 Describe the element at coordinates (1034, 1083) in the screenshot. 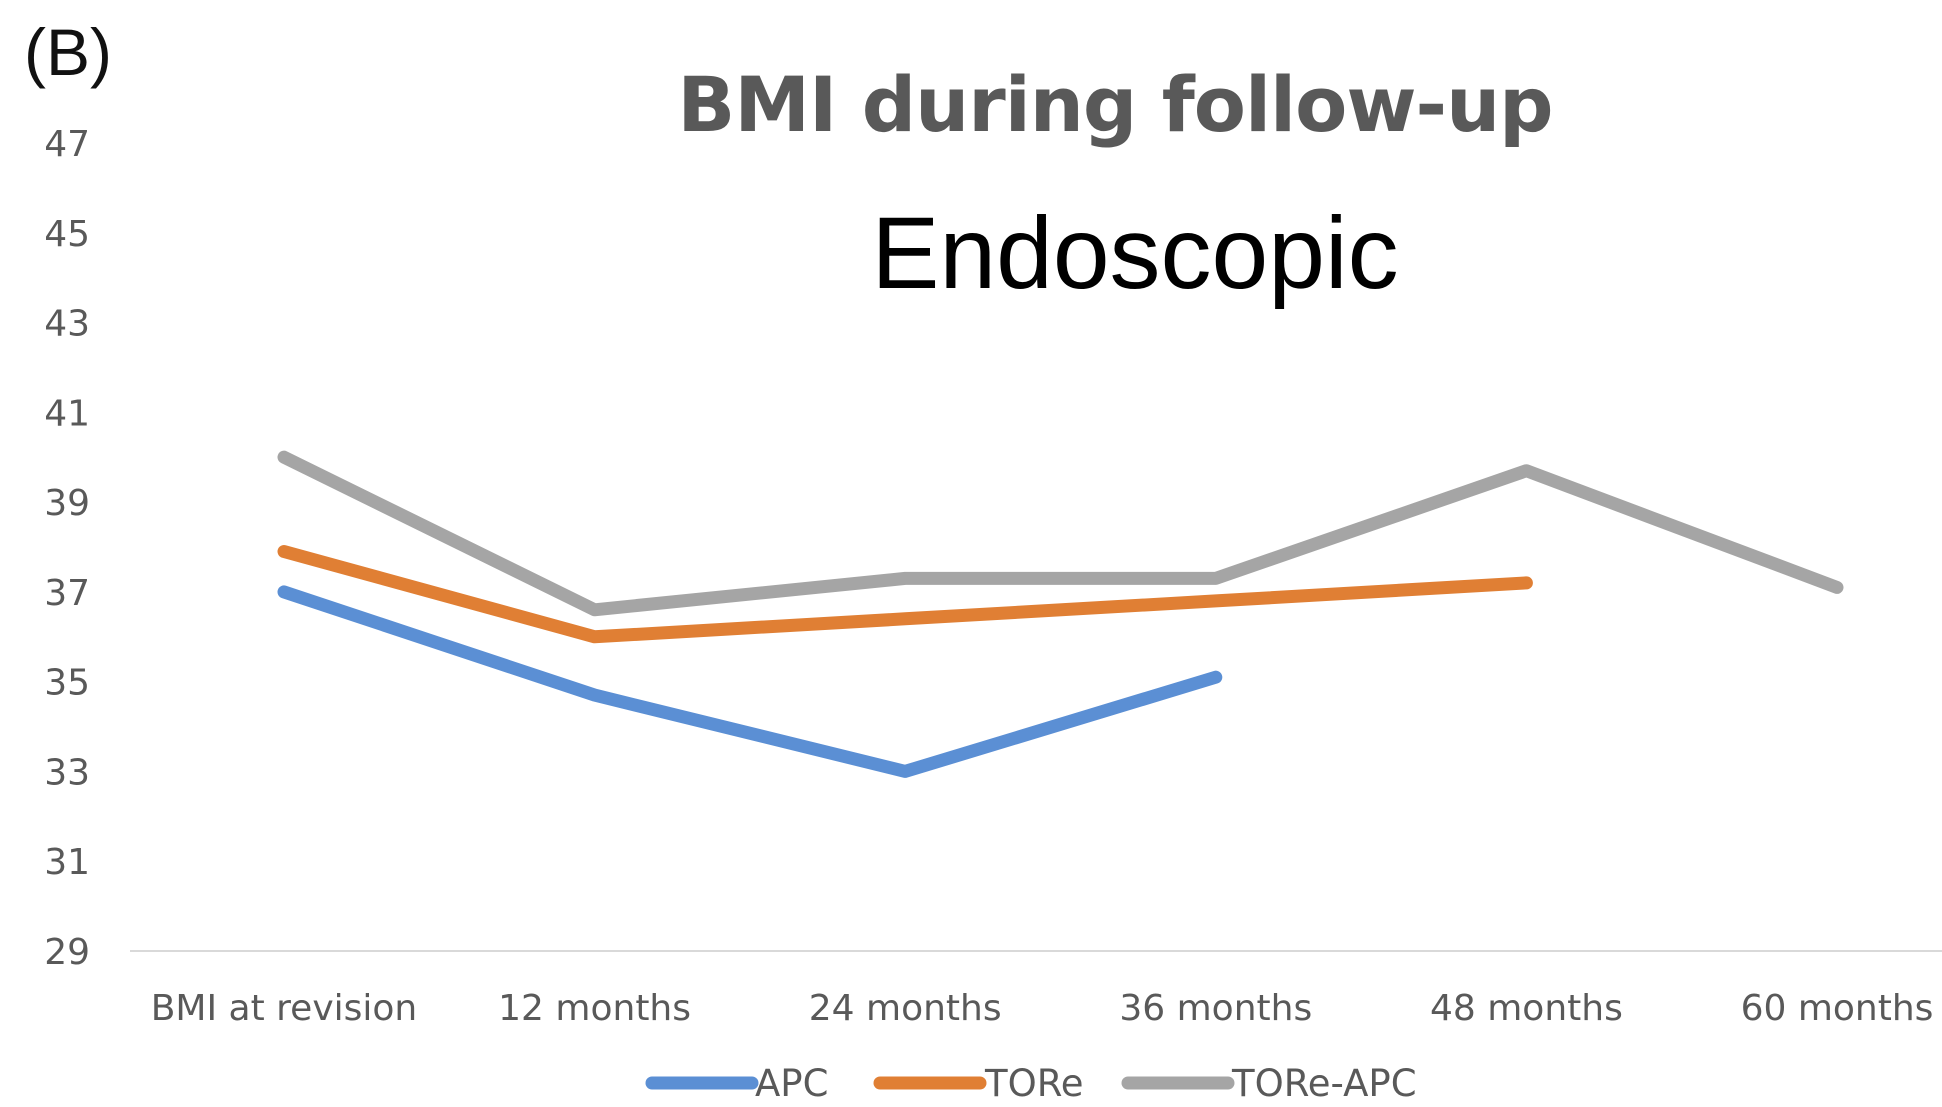

I see `legend-label-tore: TORe` at that location.